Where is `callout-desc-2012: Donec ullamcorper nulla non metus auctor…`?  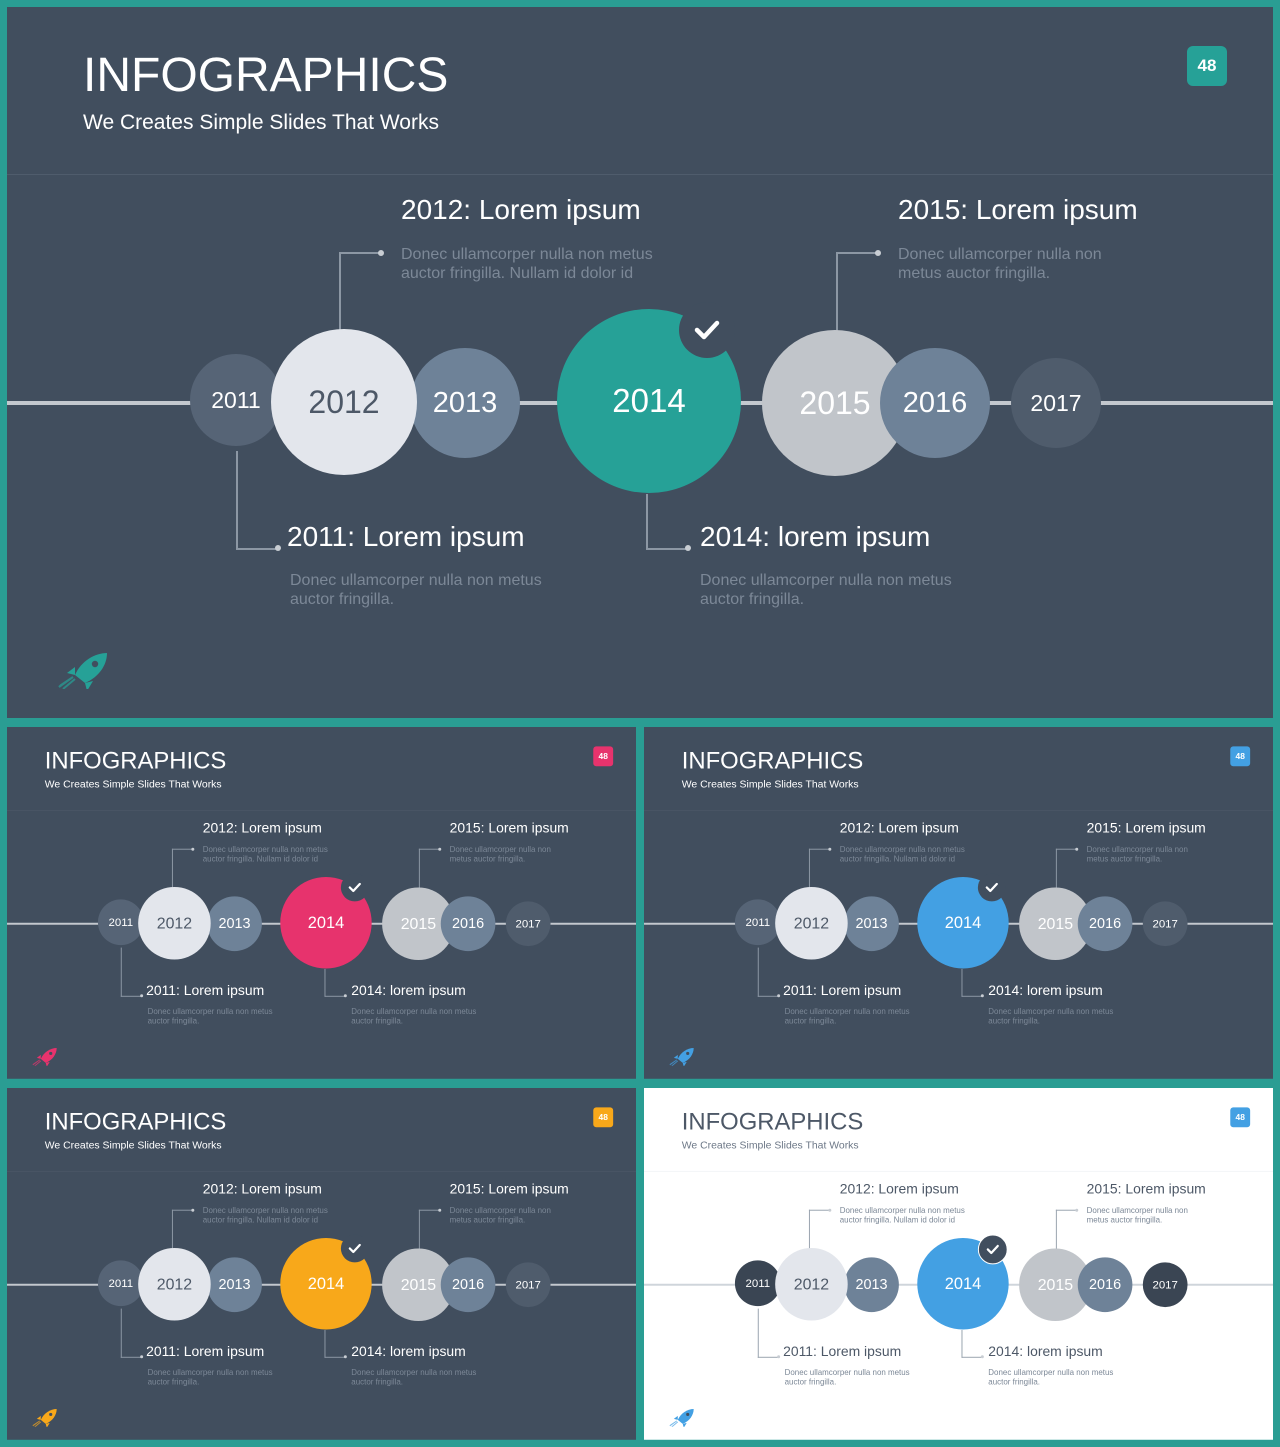
callout-desc-2012: Donec ullamcorper nulla non metus auctor… is located at coordinates (527, 264).